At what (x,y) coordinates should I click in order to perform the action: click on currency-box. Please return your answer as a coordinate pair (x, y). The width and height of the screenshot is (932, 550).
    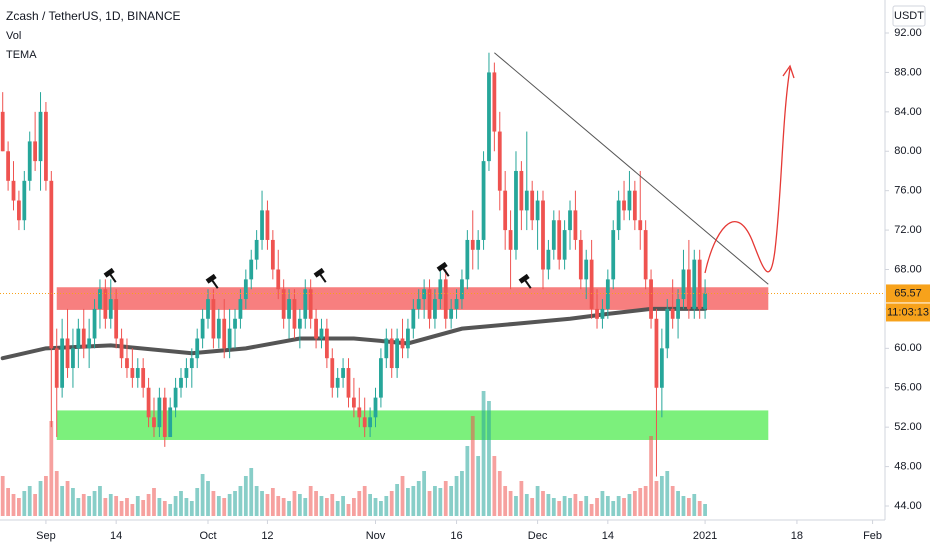
    Looking at the image, I should click on (909, 16).